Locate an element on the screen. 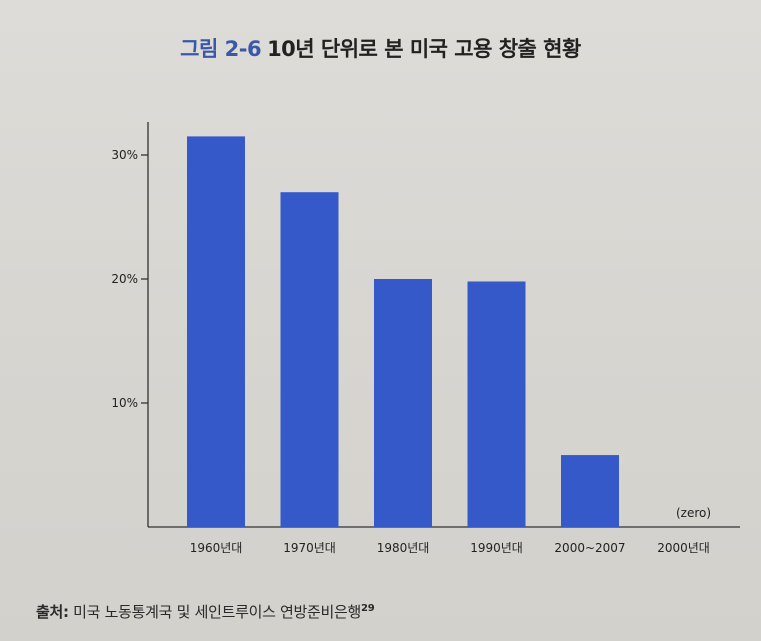 Image resolution: width=761 pixels, height=641 pixels. chart-title: 10년 단위로 본 미국 고용 창출 현황 is located at coordinates (424, 49).